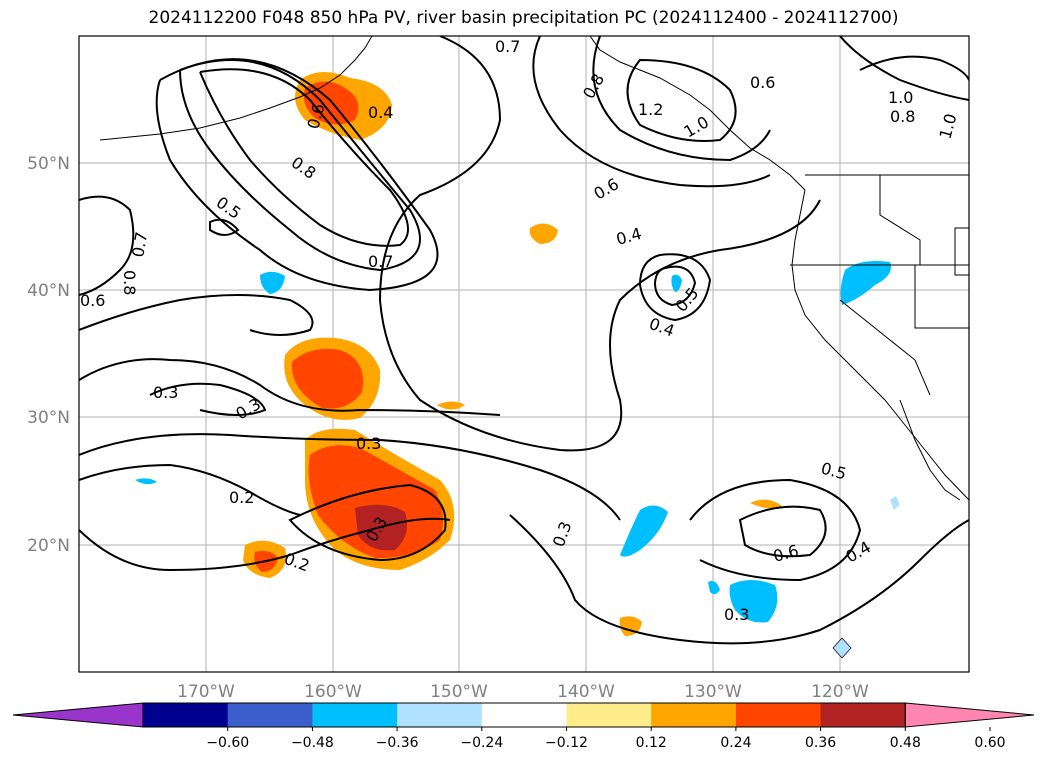 Image resolution: width=1047 pixels, height=765 pixels. Describe the element at coordinates (397, 743) in the screenshot. I see `colorbar-tick-label: −0.36` at that location.